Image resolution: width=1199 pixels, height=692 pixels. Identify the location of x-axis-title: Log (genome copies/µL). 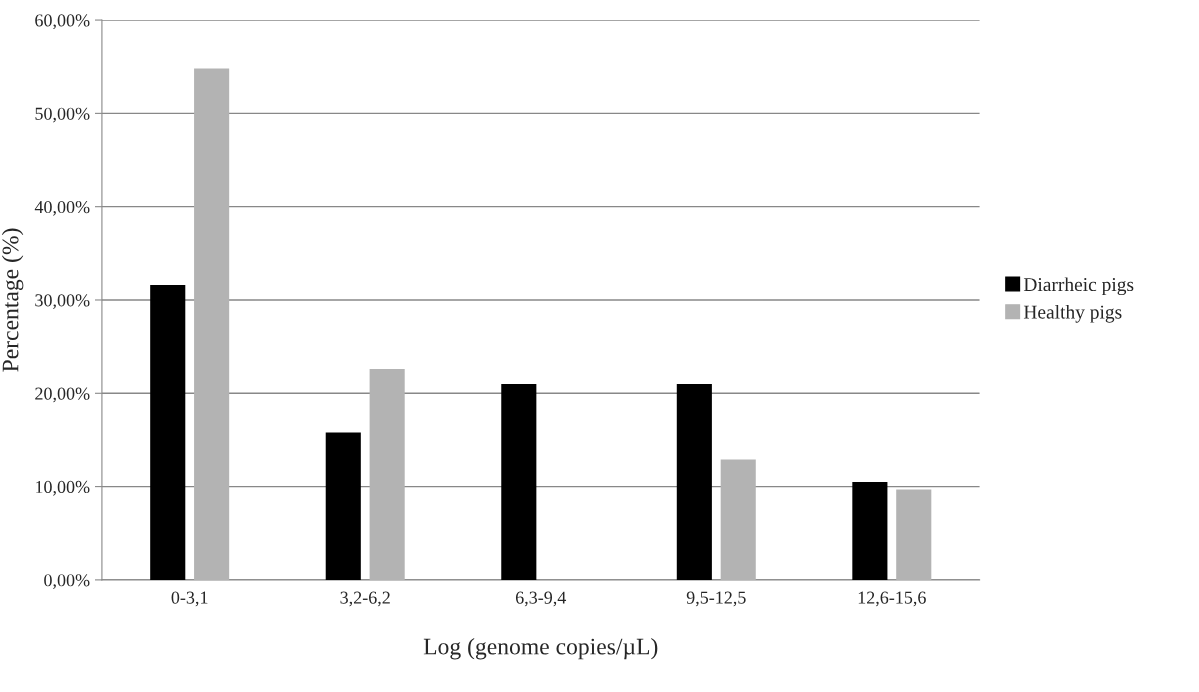
(540, 648).